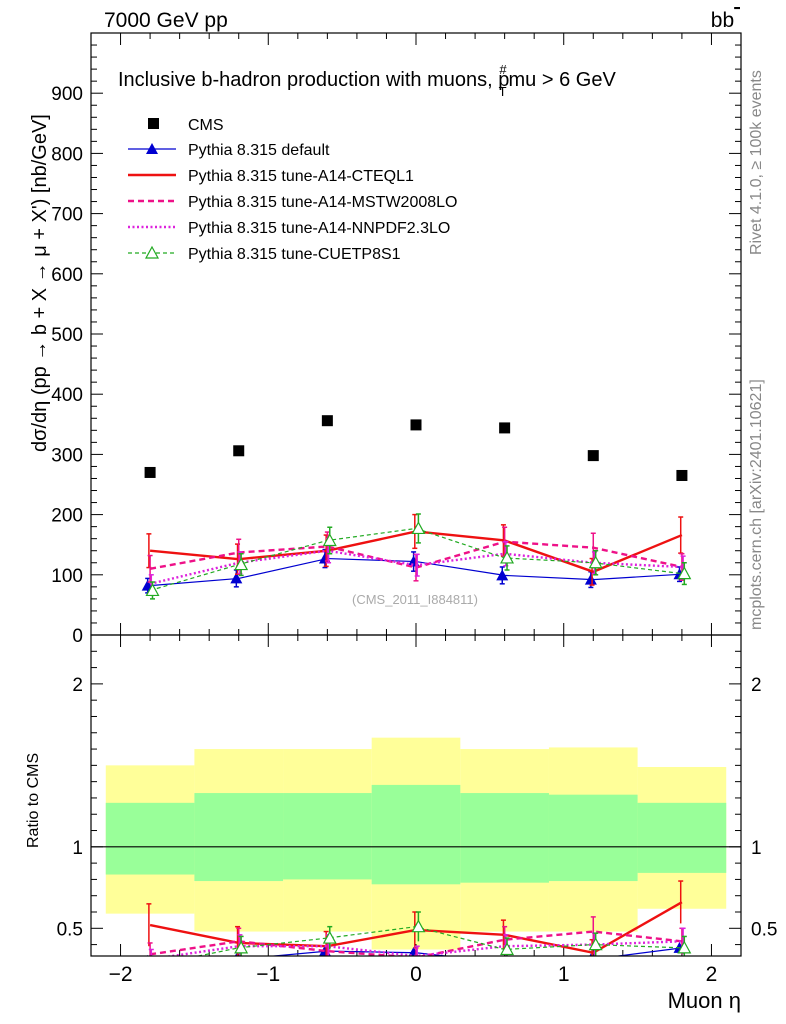 The image size is (786, 1024). What do you see at coordinates (756, 685) in the screenshot?
I see `ratio-y-tick-label-right: 2` at bounding box center [756, 685].